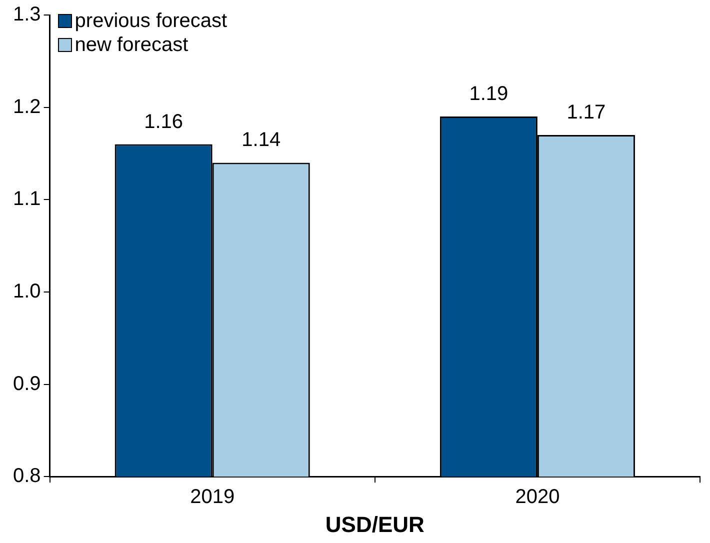 The image size is (710, 543). What do you see at coordinates (586, 113) in the screenshot?
I see `data-label: 1.17` at bounding box center [586, 113].